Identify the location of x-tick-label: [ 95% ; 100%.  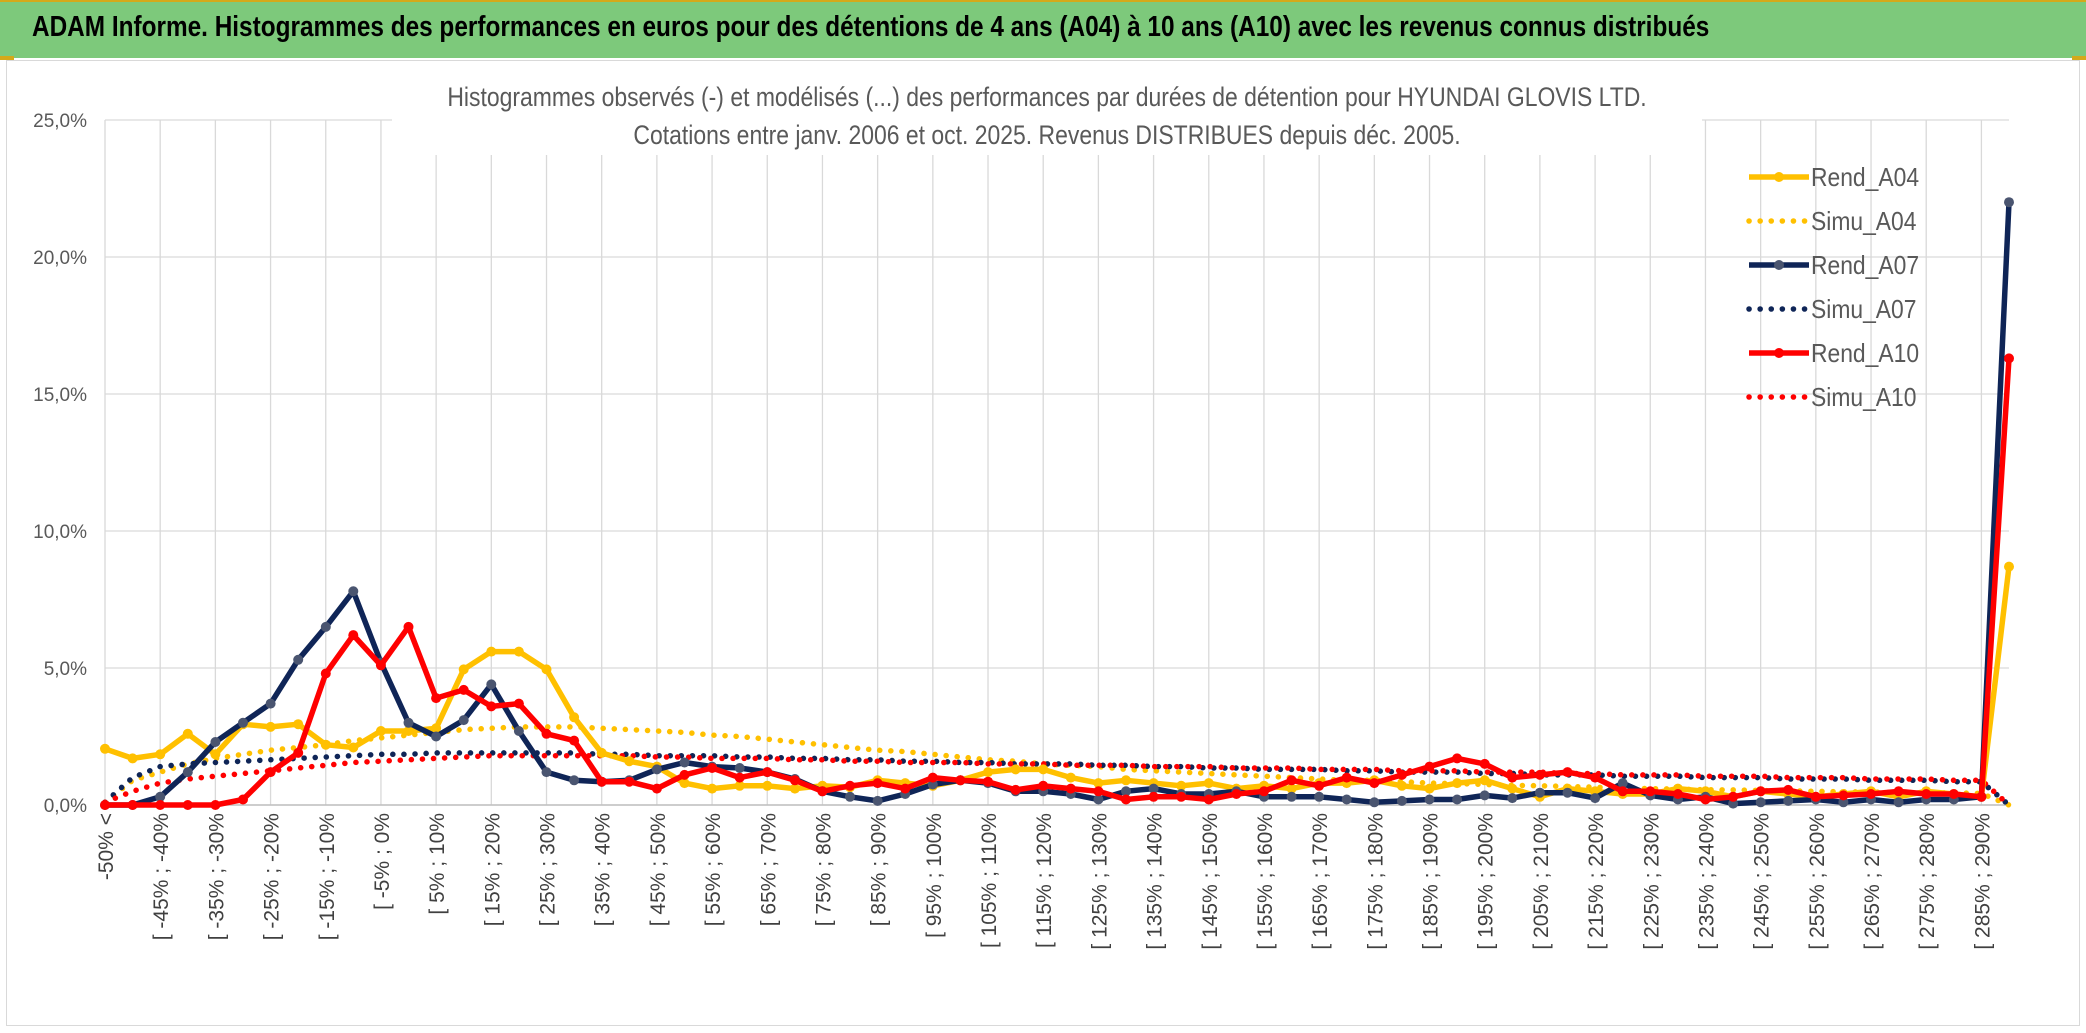
(934, 875).